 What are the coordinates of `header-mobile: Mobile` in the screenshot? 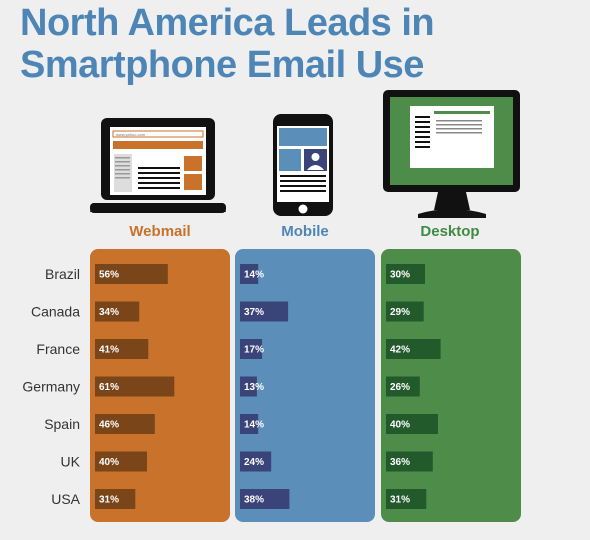 It's located at (305, 231).